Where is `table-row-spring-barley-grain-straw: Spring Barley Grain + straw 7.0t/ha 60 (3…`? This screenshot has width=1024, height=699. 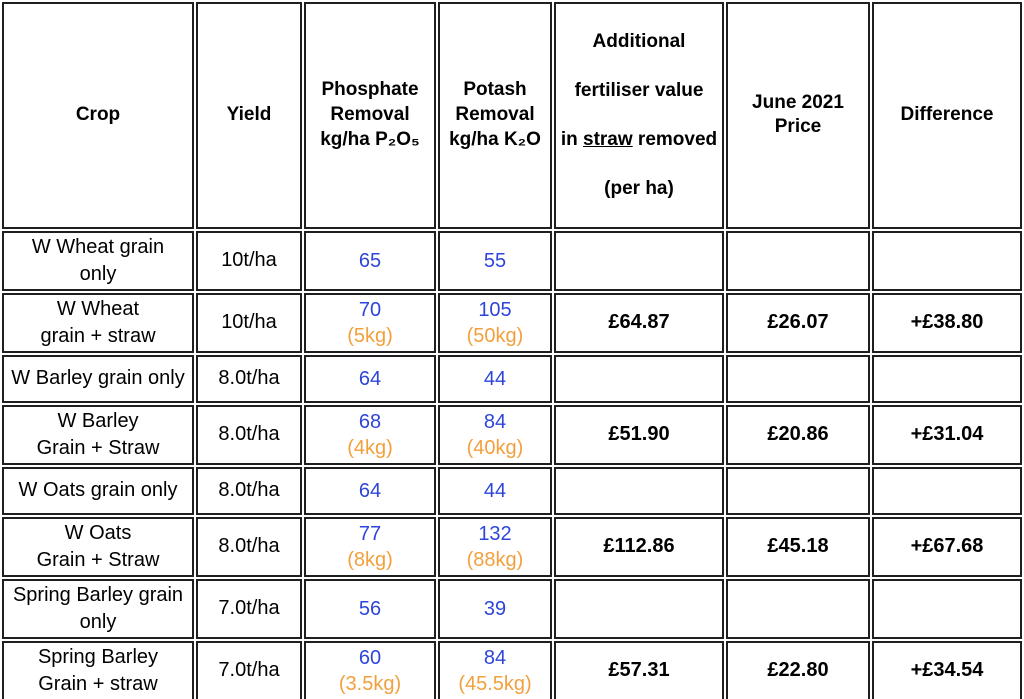 table-row-spring-barley-grain-straw: Spring Barley Grain + straw 7.0t/ha 60 (3… is located at coordinates (512, 669).